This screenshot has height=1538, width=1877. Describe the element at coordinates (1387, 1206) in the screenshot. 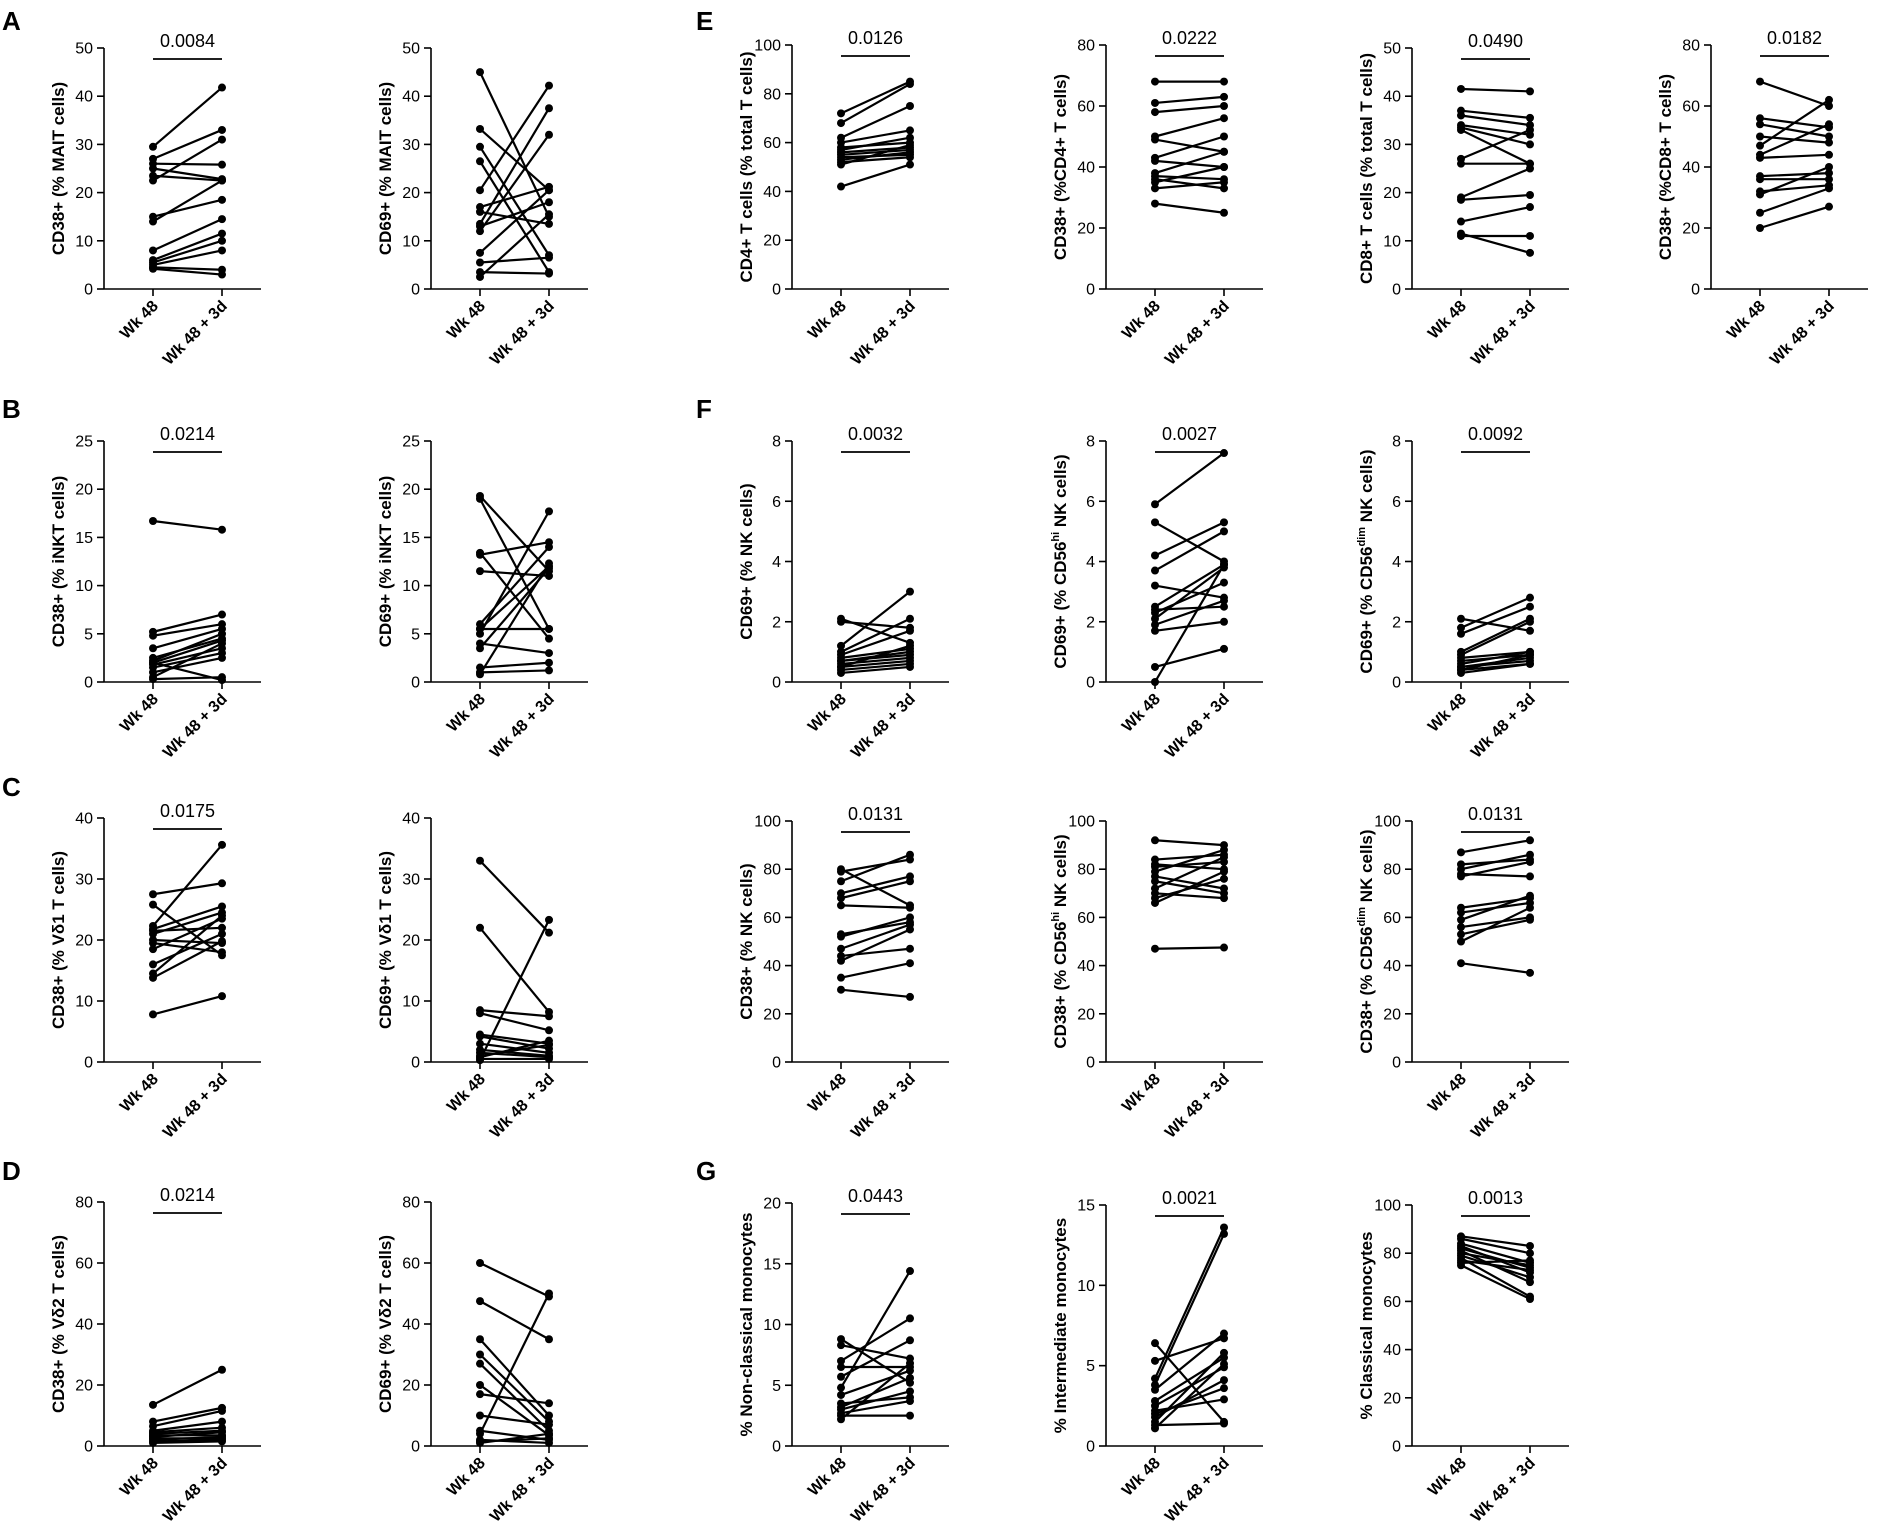

I see `y-tick-label: 100` at that location.